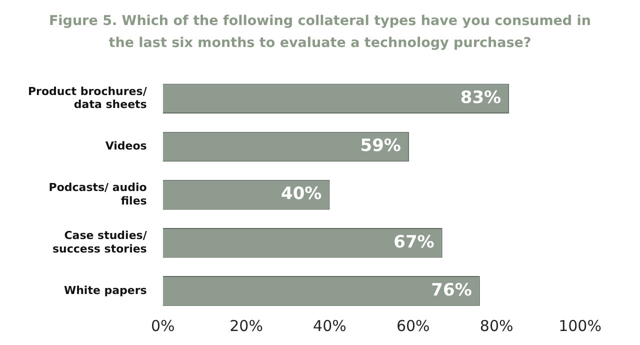 The height and width of the screenshot is (345, 640). What do you see at coordinates (301, 194) in the screenshot?
I see `data-label: 40%` at bounding box center [301, 194].